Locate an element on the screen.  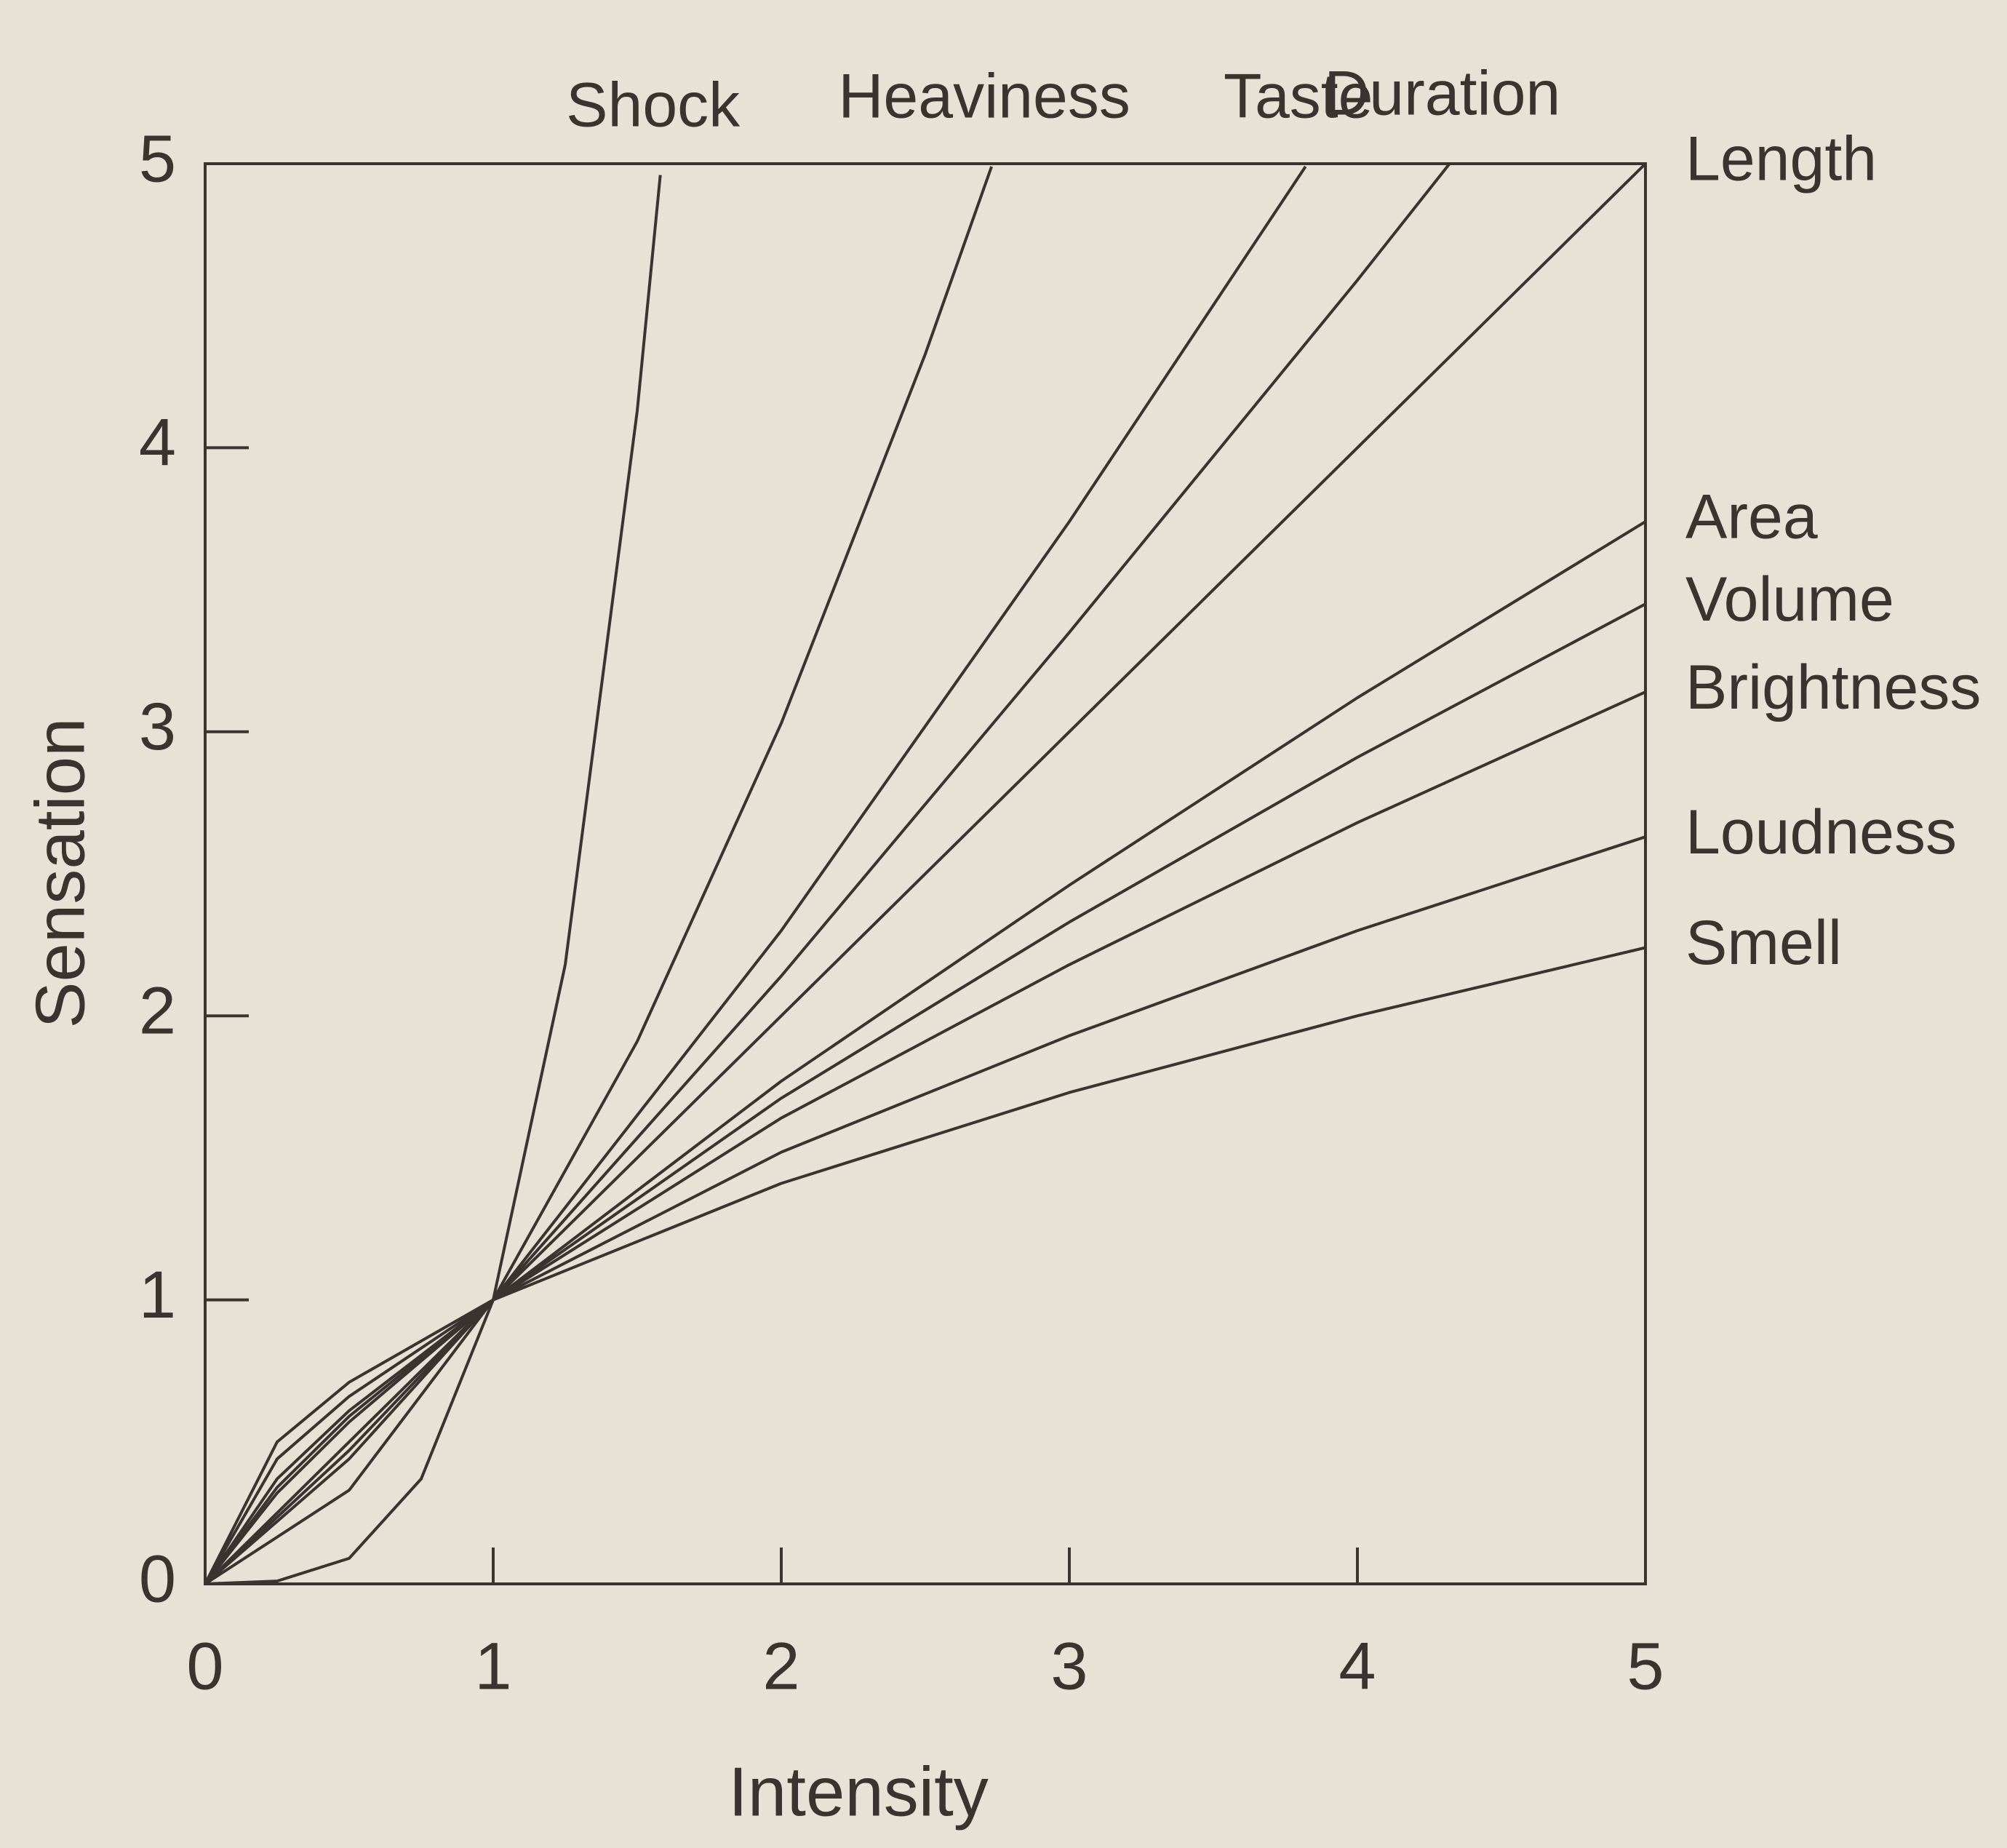
x-tick-label: 5 is located at coordinates (1646, 1666).